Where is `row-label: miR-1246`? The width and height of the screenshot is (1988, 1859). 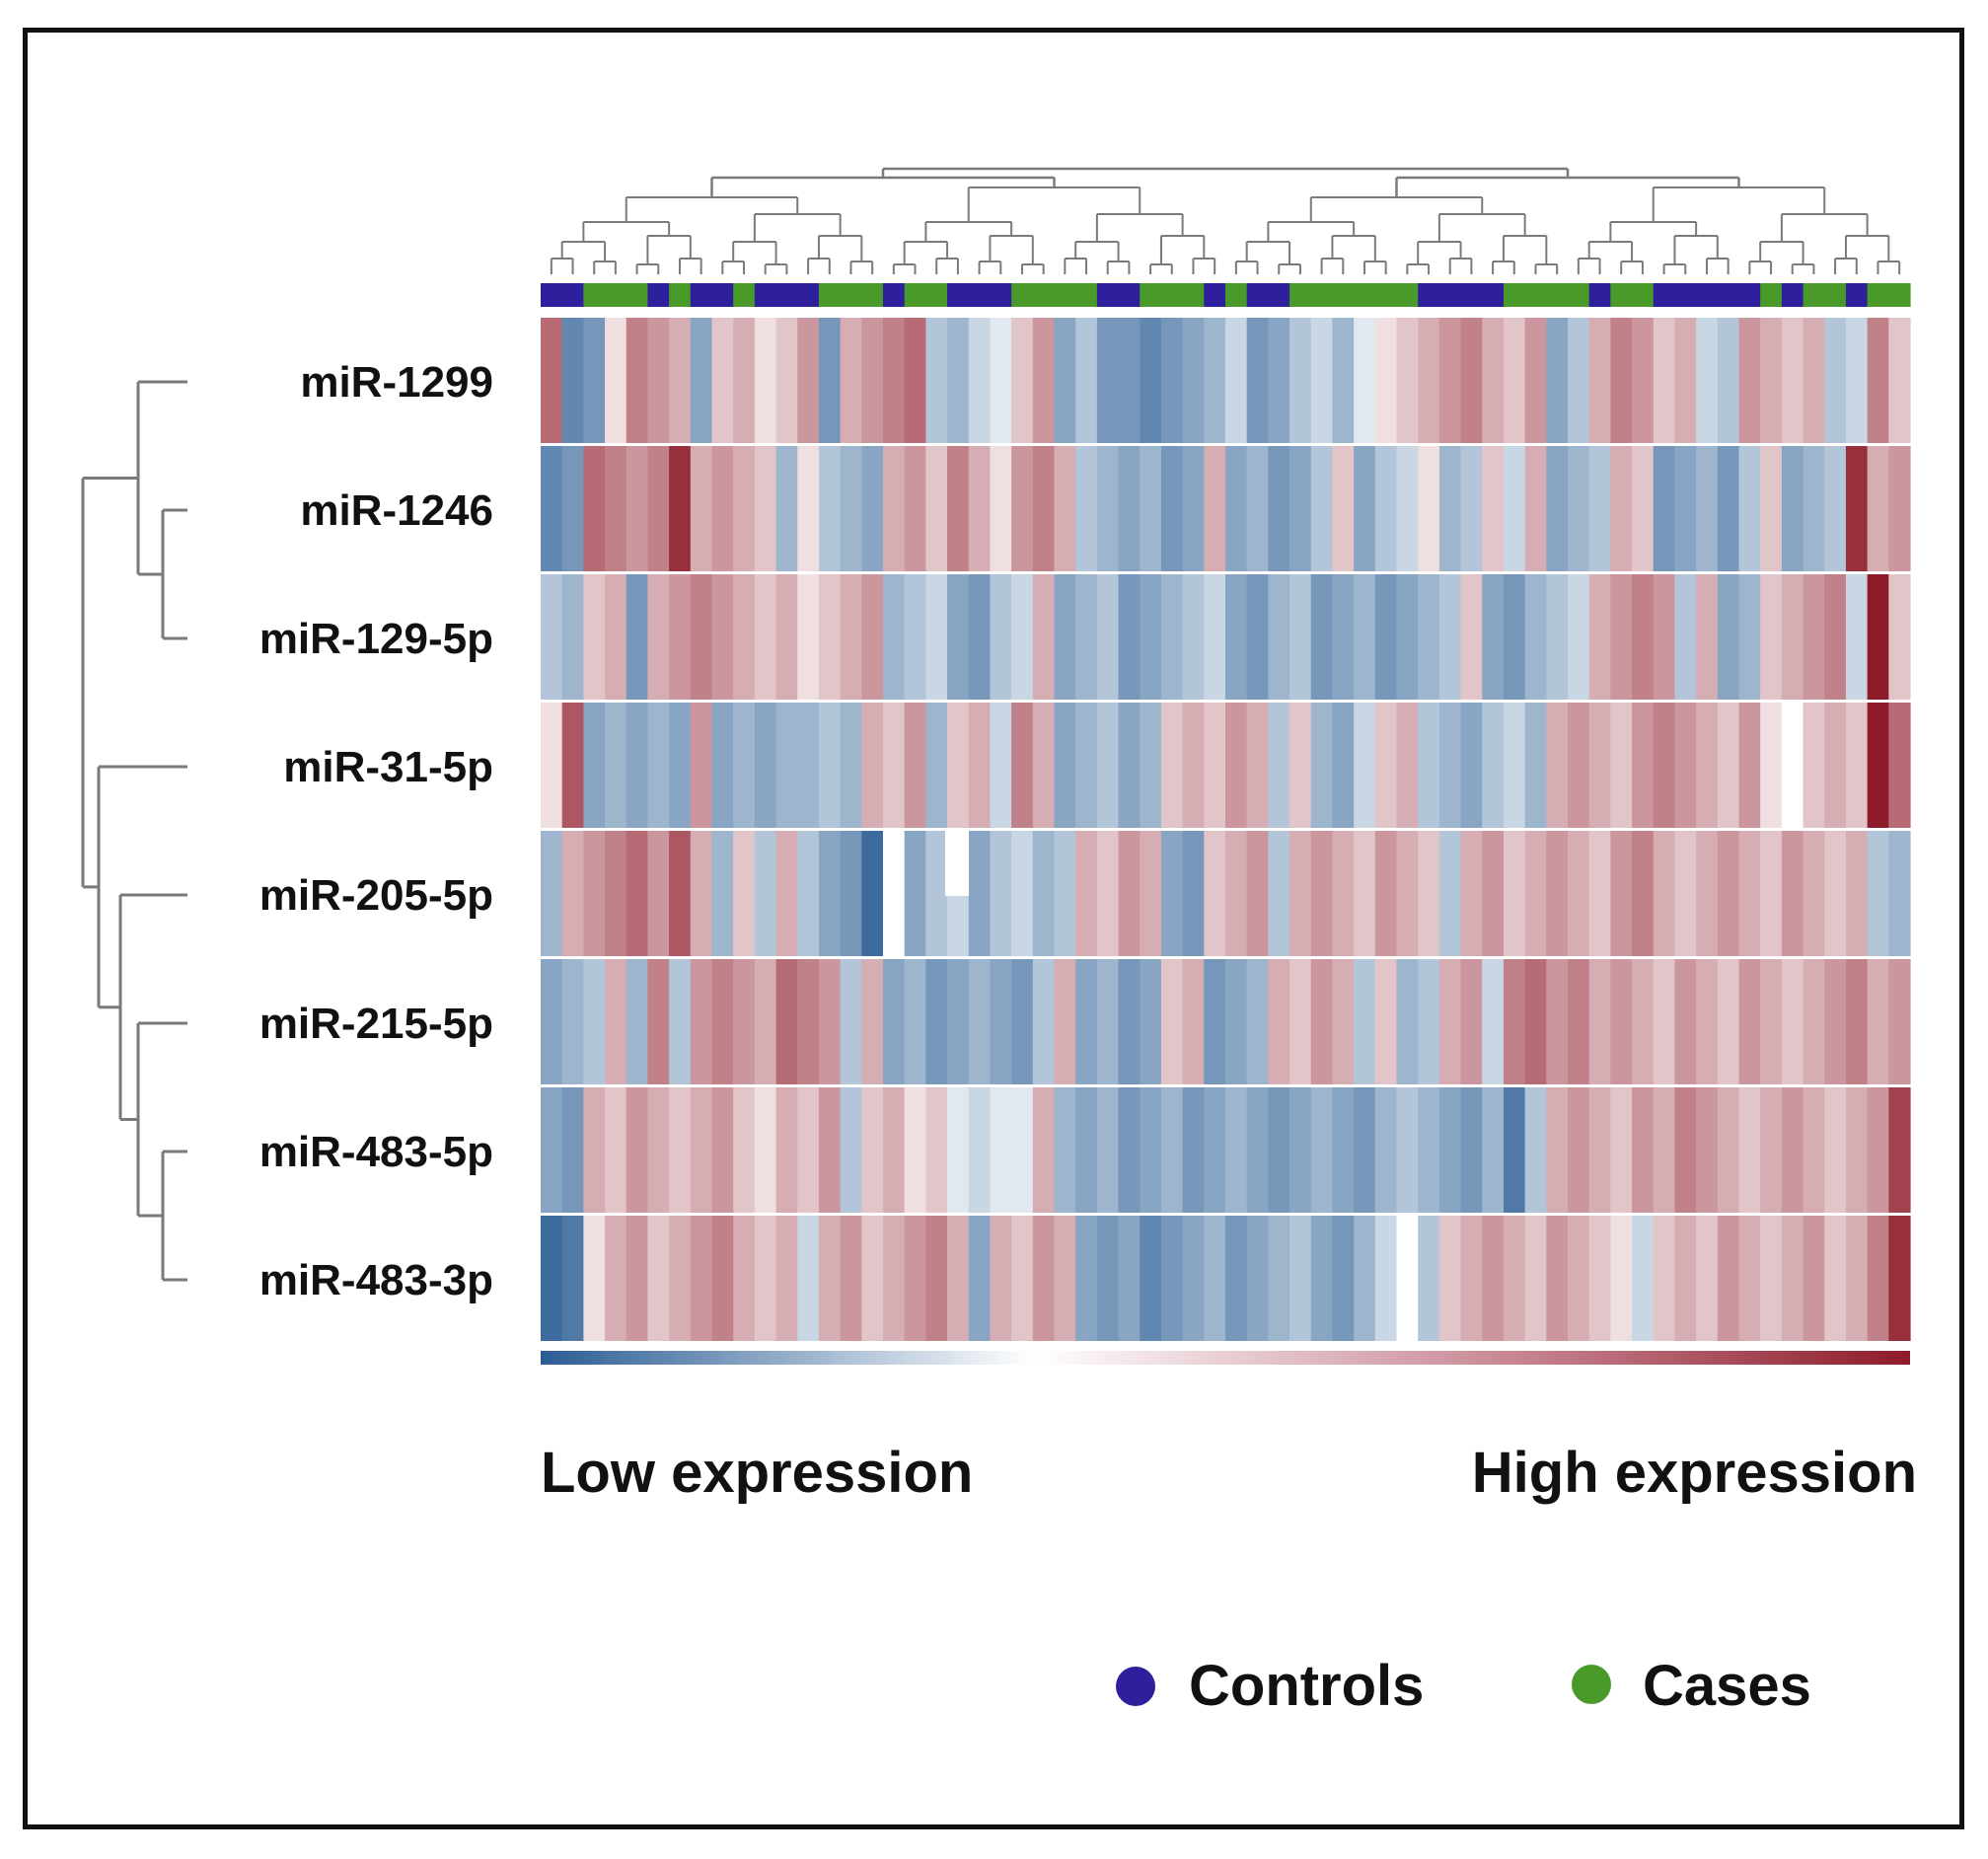
row-label: miR-1246 is located at coordinates (397, 510).